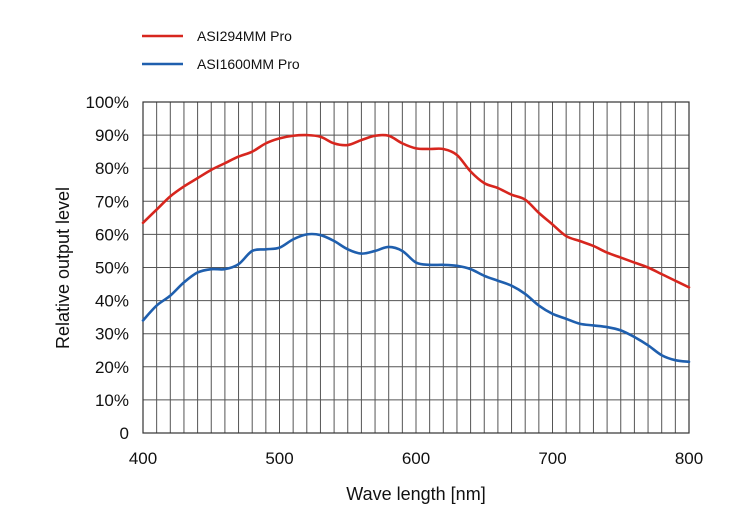  What do you see at coordinates (124, 433) in the screenshot?
I see `y-tick-label: 0` at bounding box center [124, 433].